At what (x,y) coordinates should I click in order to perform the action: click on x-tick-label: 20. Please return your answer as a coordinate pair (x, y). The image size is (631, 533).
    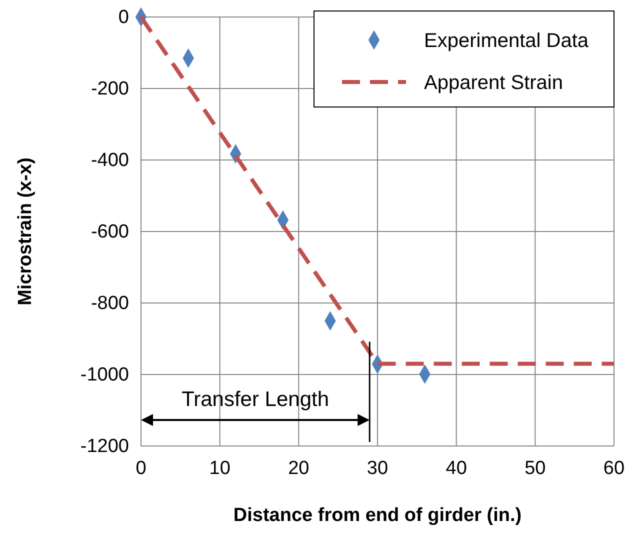
    Looking at the image, I should click on (299, 468).